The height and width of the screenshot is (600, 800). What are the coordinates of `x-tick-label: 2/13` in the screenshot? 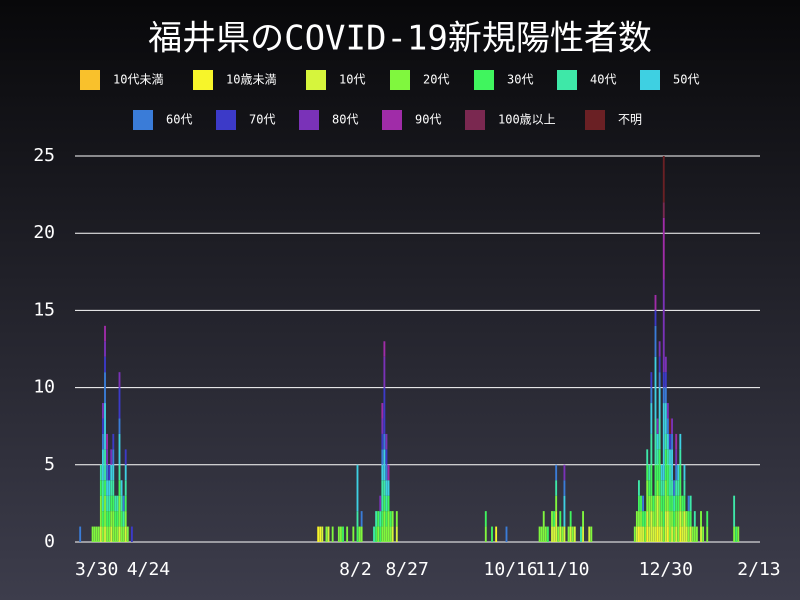 It's located at (758, 569).